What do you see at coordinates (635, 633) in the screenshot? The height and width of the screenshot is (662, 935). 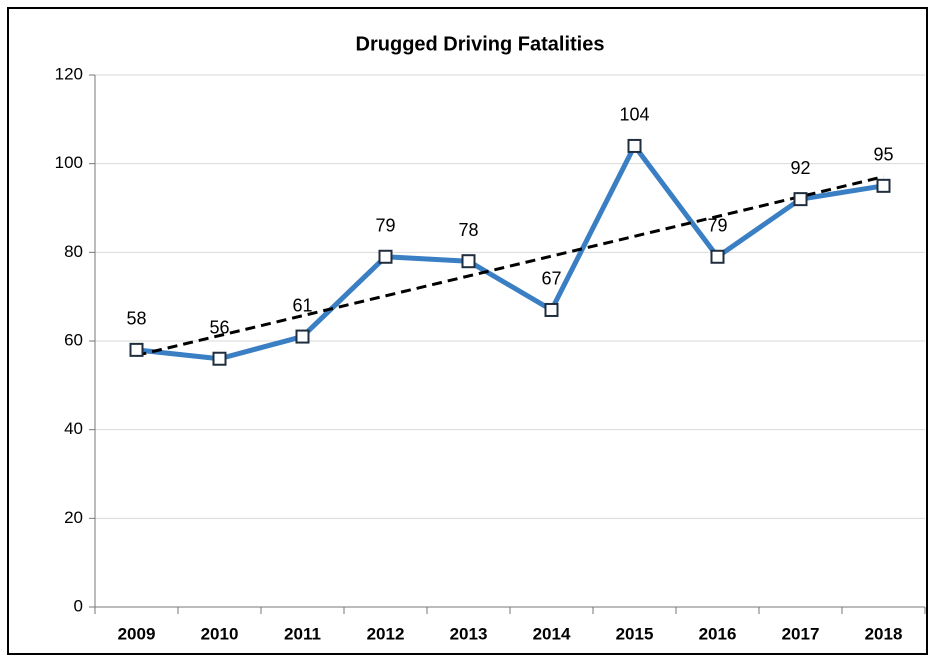 I see `x-tick-label: 2015` at bounding box center [635, 633].